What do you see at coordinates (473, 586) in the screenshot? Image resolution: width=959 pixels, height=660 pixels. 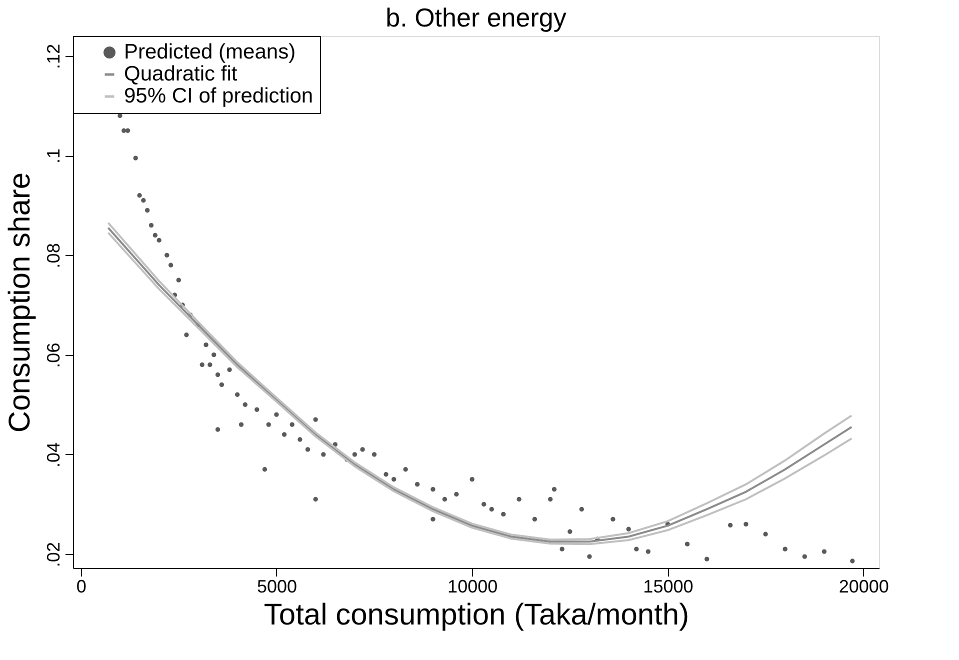 I see `x-tick-label: 10000` at bounding box center [473, 586].